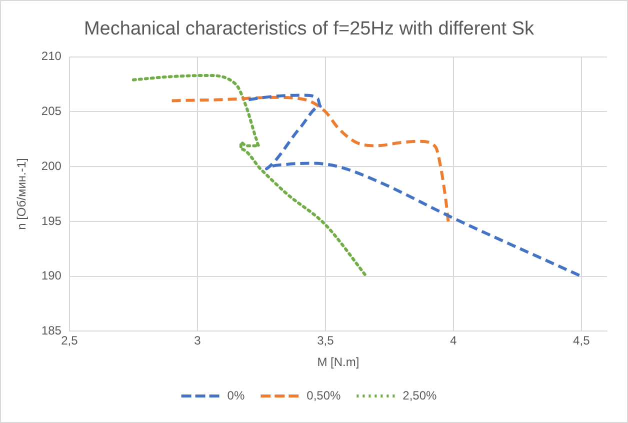 Image resolution: width=628 pixels, height=423 pixels. What do you see at coordinates (338, 362) in the screenshot?
I see `x-axis-title: M [N.m]` at bounding box center [338, 362].